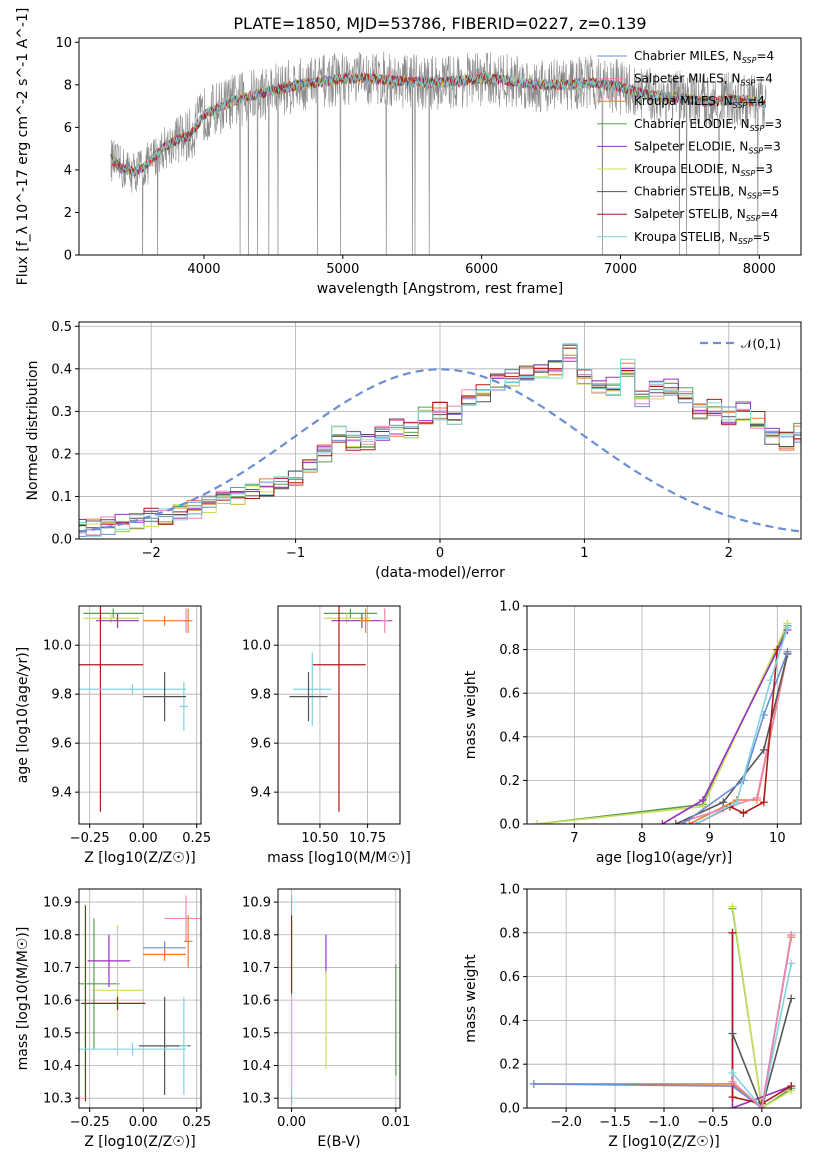  I want to click on x-tick-label: −0.25, so click(90, 838).